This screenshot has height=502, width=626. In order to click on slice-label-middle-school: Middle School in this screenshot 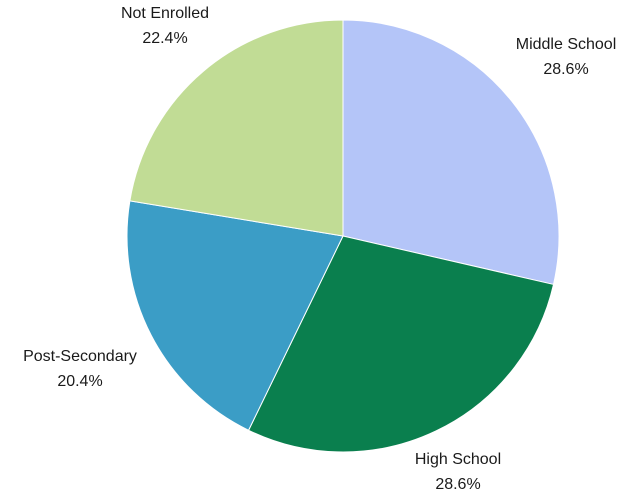, I will do `click(566, 44)`.